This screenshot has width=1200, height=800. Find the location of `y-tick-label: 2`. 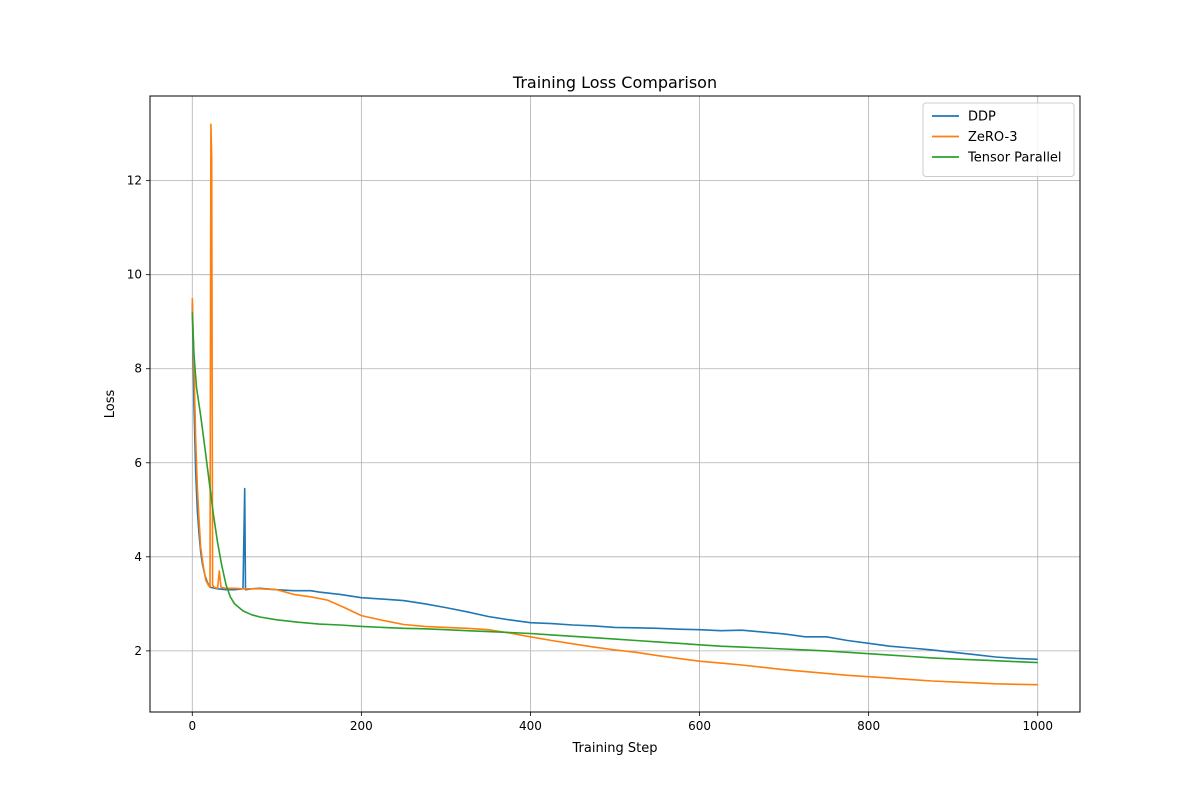

y-tick-label: 2 is located at coordinates (138, 651).